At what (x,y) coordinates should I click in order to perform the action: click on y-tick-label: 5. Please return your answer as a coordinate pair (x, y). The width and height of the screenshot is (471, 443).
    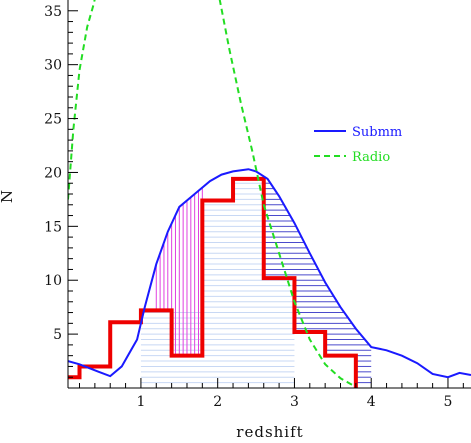
    Looking at the image, I should click on (57, 335).